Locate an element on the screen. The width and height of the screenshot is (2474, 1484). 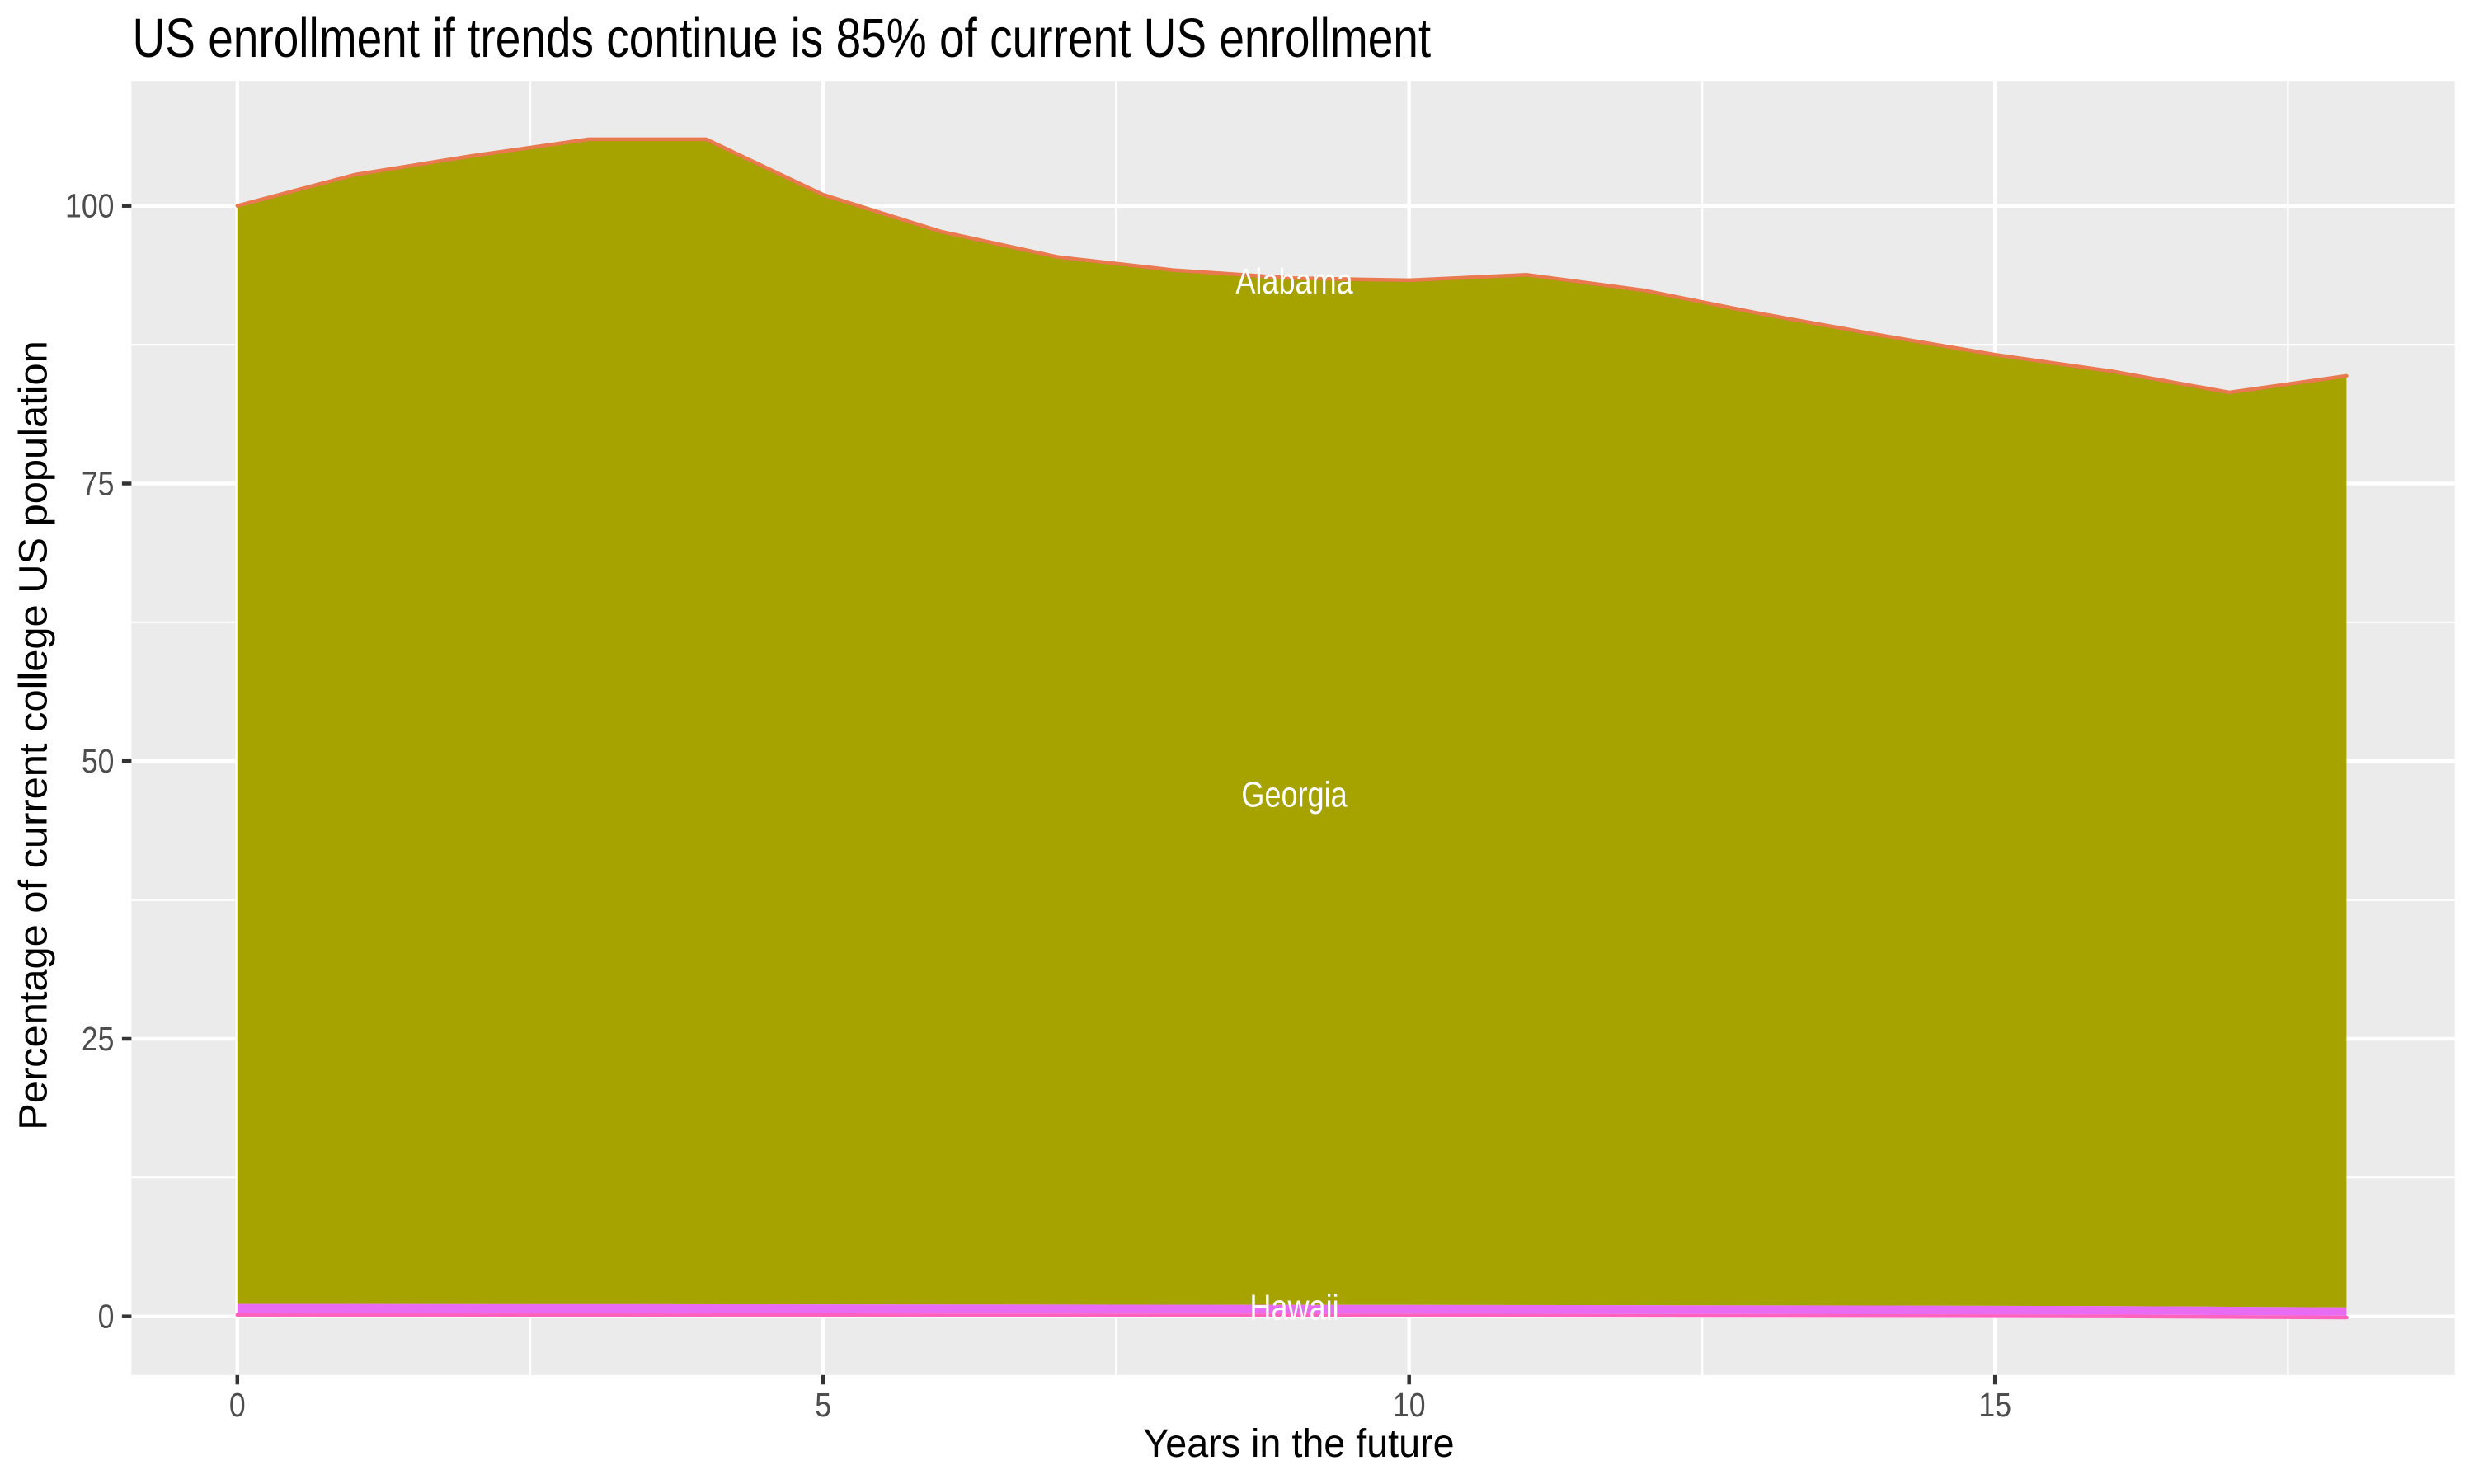
svg-text: 100 is located at coordinates (89, 207).